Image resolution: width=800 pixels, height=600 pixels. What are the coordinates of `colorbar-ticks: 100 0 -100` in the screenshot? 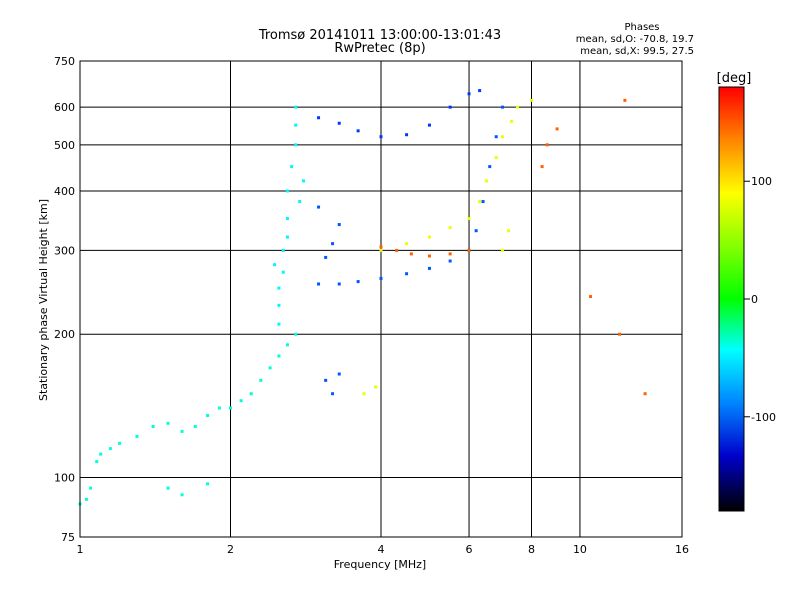 It's located at (760, 299).